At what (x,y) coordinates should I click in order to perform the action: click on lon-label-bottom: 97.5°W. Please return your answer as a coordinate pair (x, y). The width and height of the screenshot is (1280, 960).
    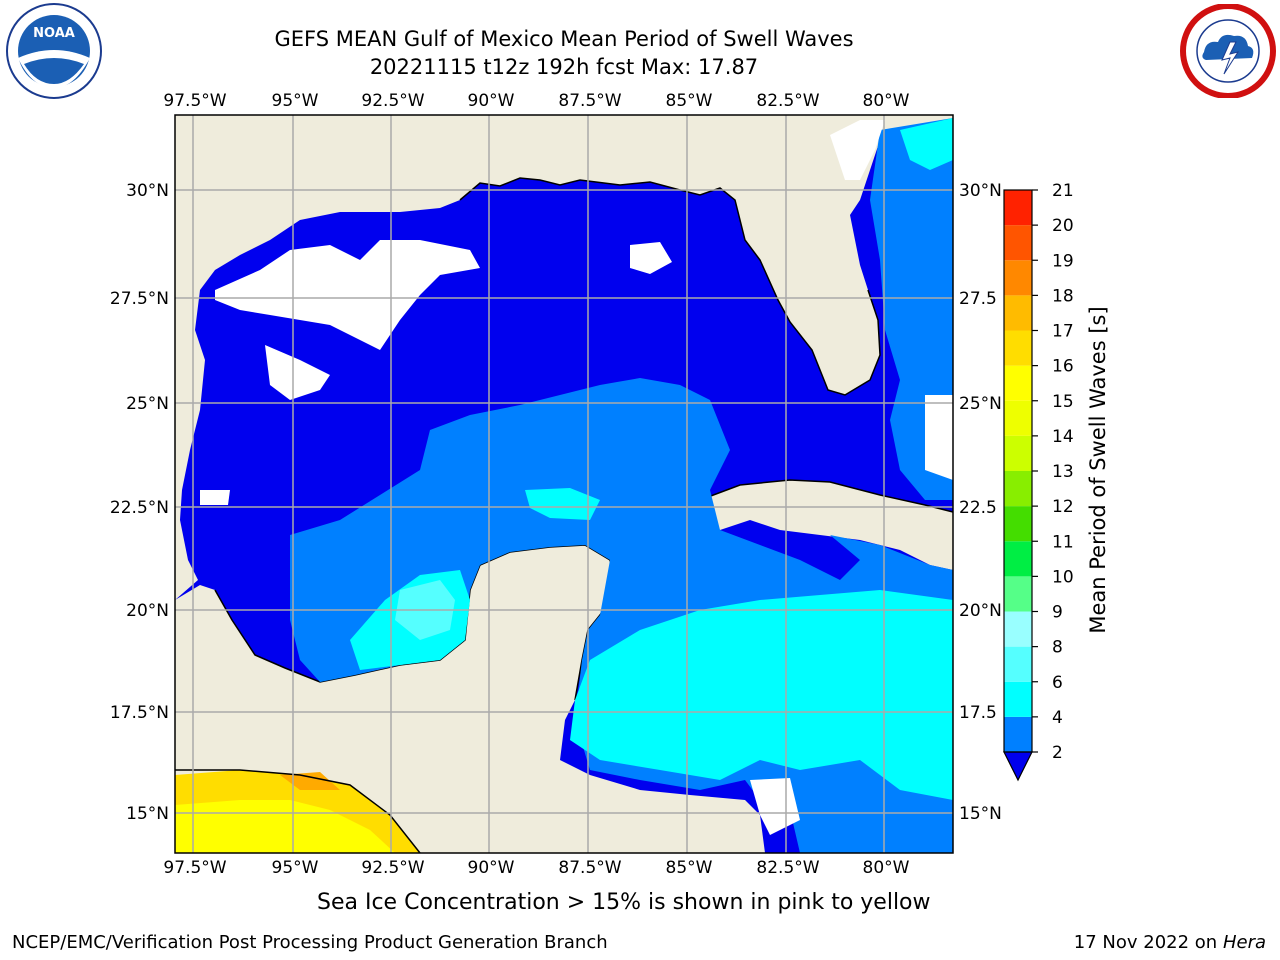
    Looking at the image, I should click on (194, 868).